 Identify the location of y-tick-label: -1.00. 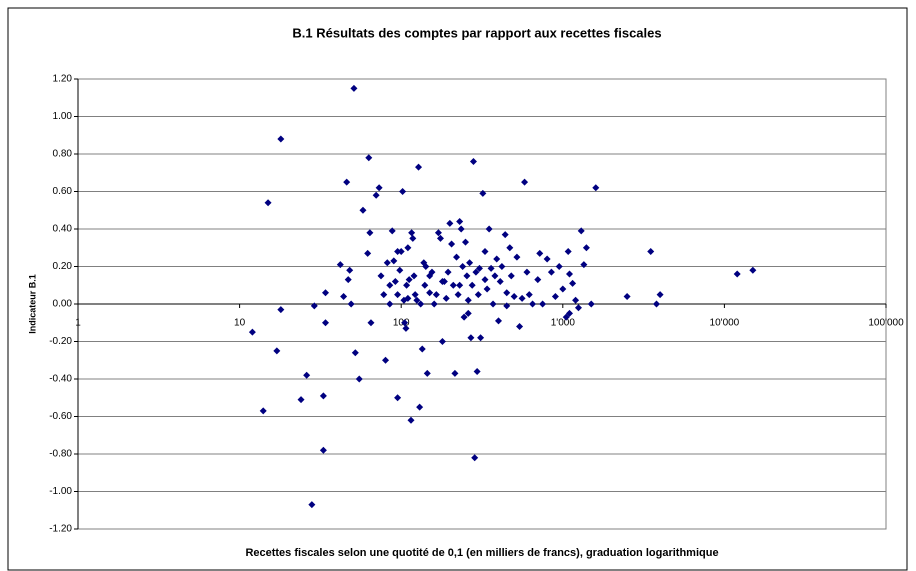
(60, 491).